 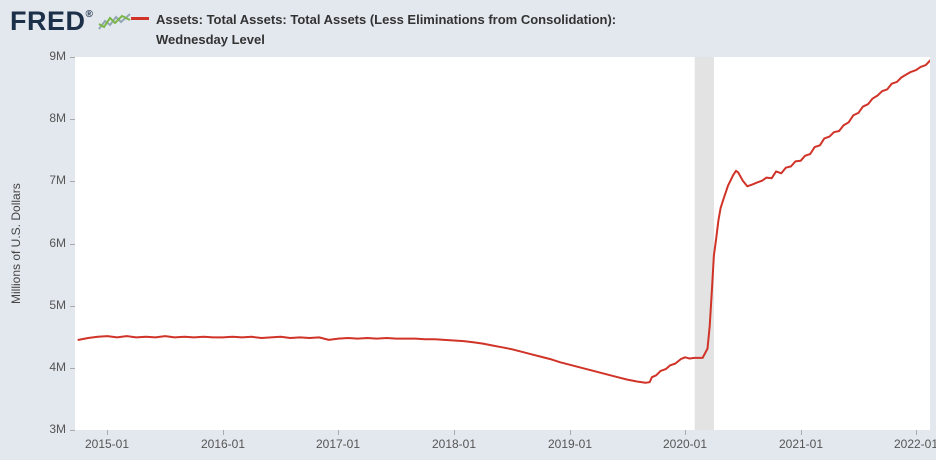 What do you see at coordinates (57, 118) in the screenshot?
I see `y-tick-label: 8M` at bounding box center [57, 118].